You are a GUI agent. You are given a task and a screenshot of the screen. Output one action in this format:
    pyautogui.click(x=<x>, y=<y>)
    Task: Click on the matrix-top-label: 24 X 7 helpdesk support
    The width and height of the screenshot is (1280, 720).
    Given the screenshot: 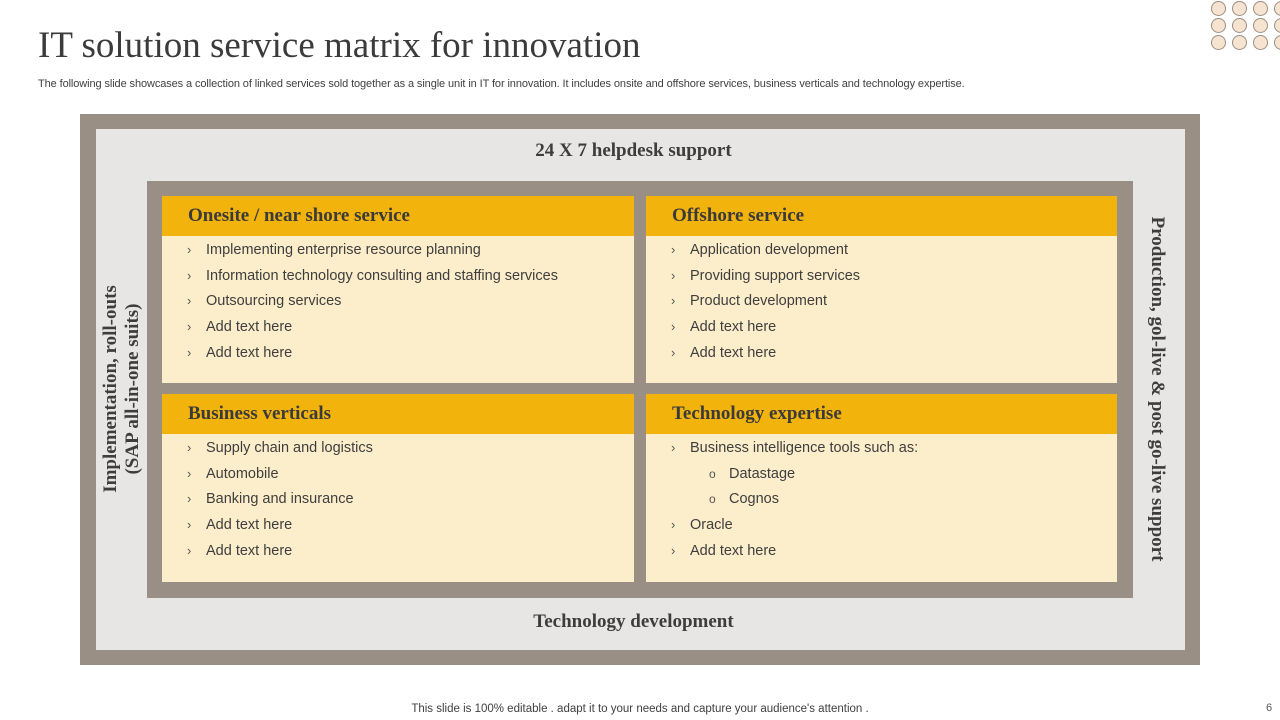 What is the action you would take?
    pyautogui.click(x=633, y=150)
    